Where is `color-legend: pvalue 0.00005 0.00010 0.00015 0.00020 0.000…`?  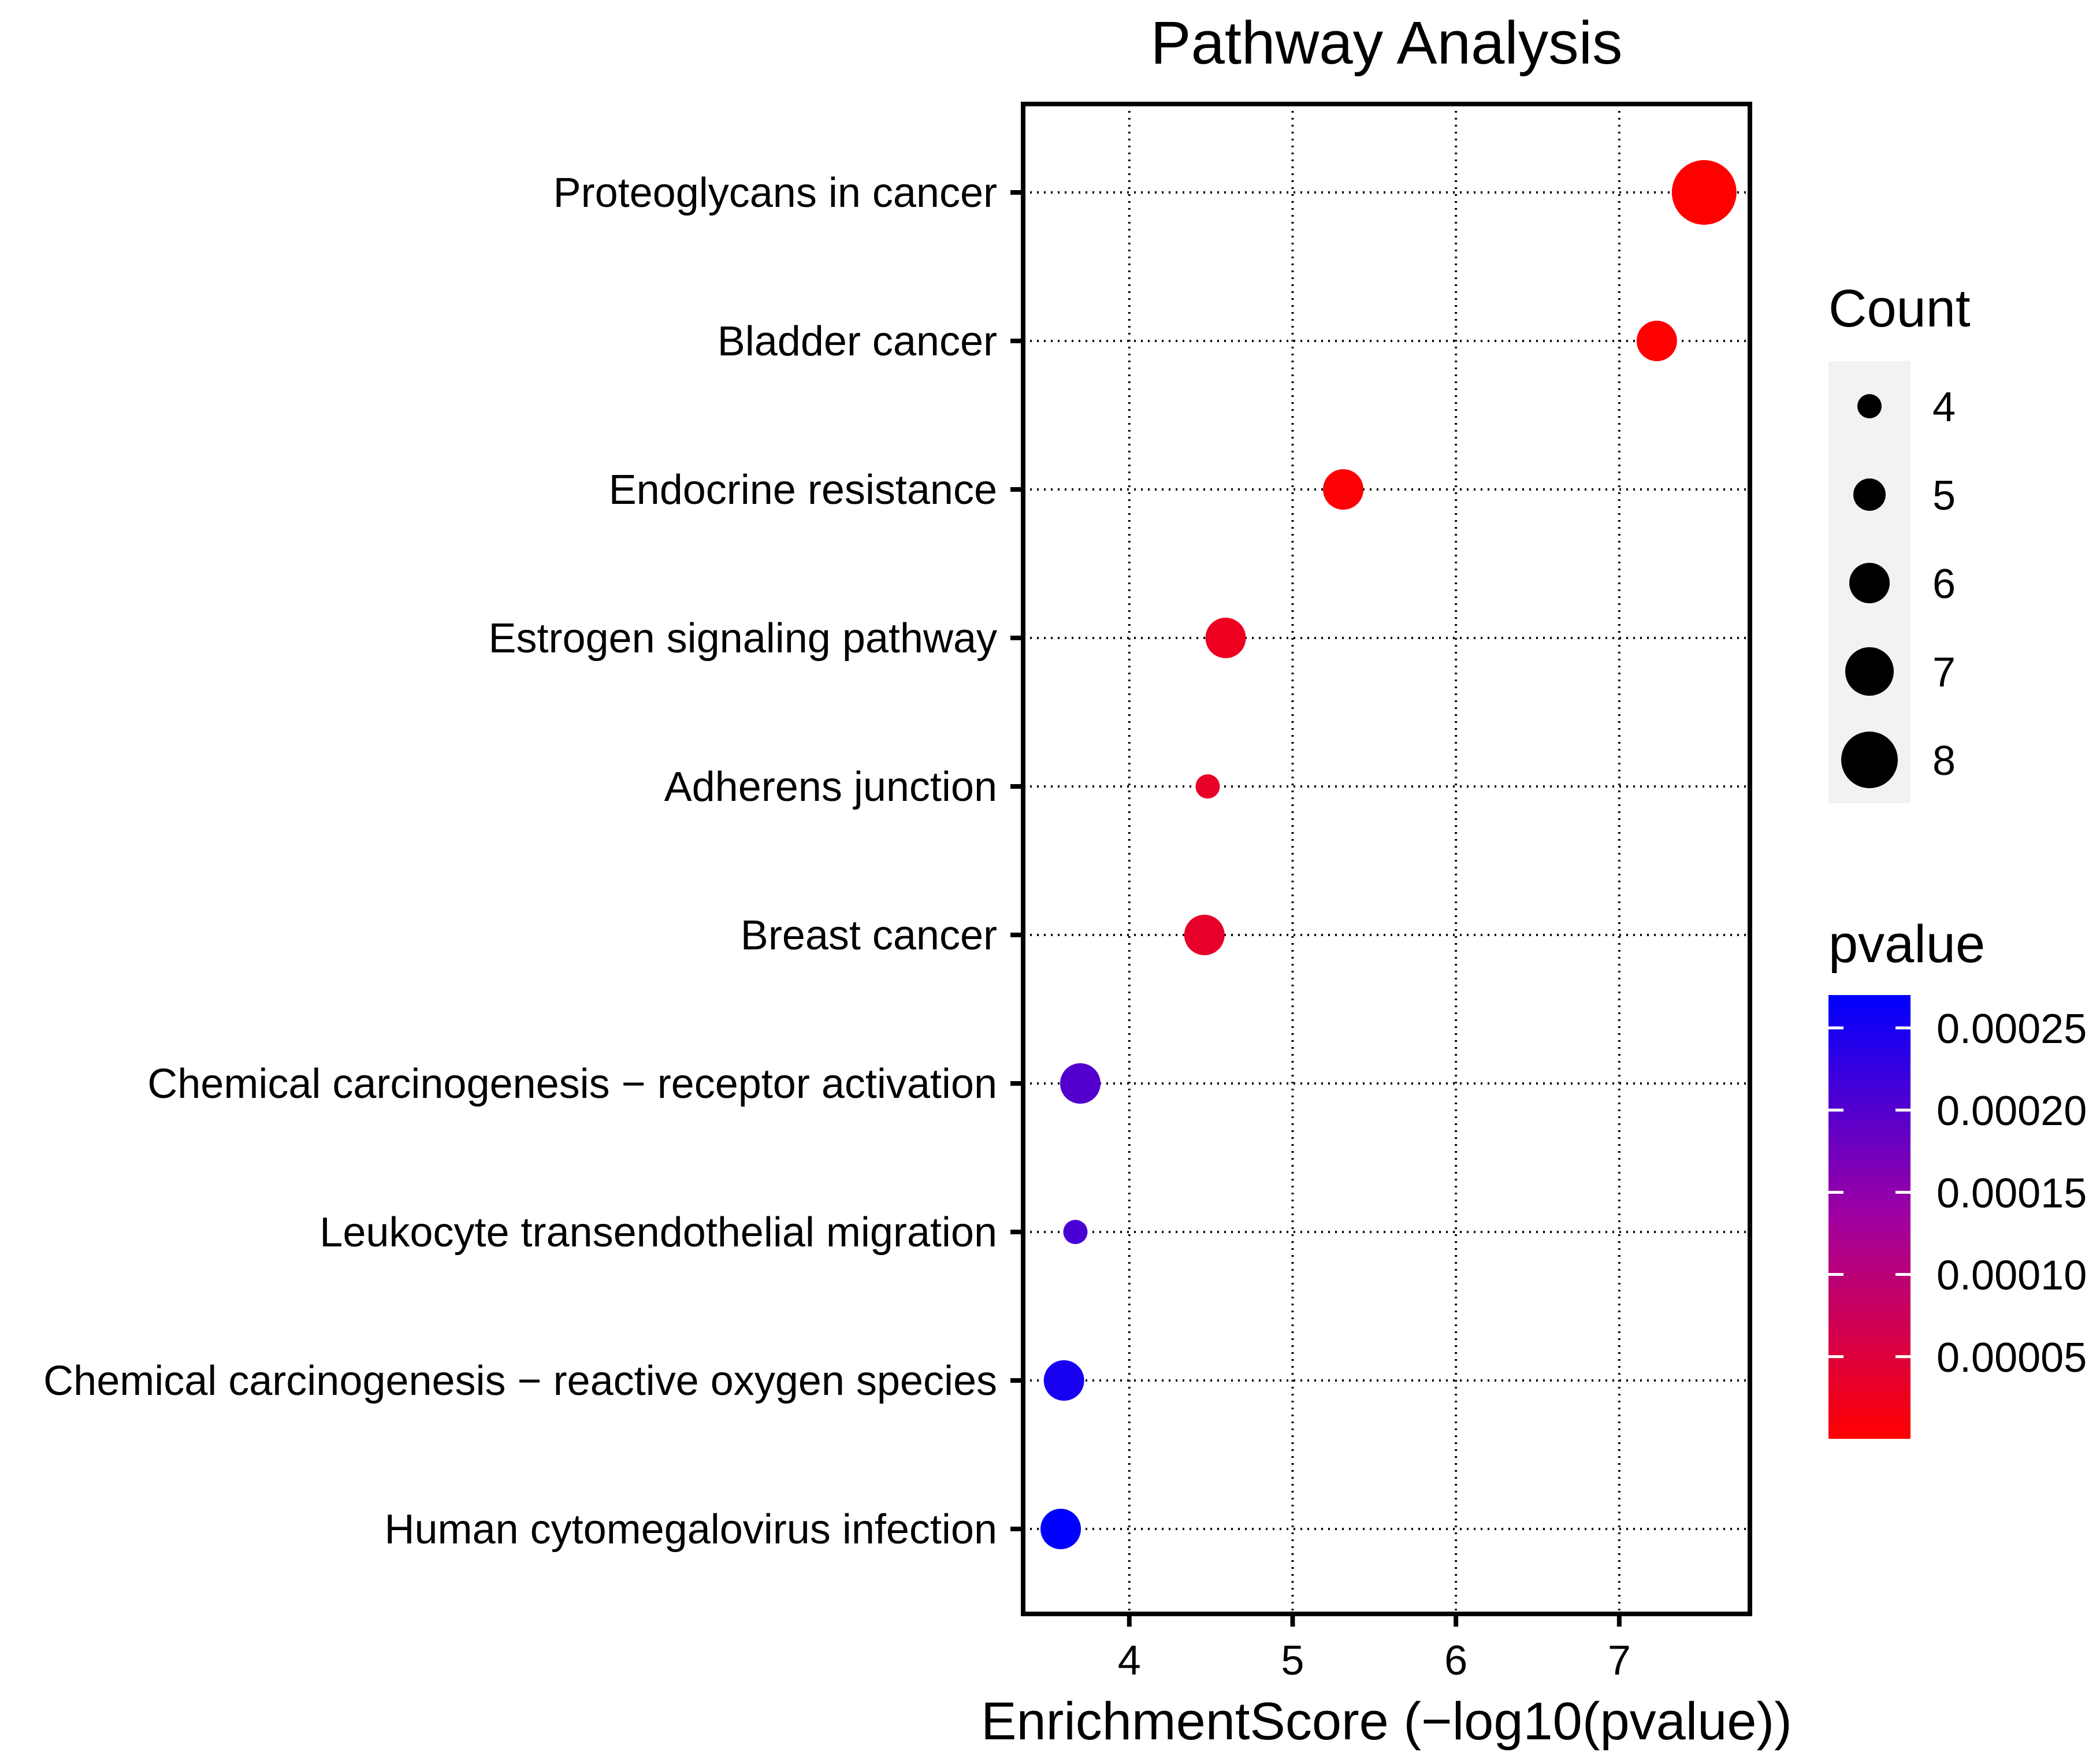
color-legend: pvalue 0.00005 0.00010 0.00015 0.00020 0.000… is located at coordinates (1958, 1177).